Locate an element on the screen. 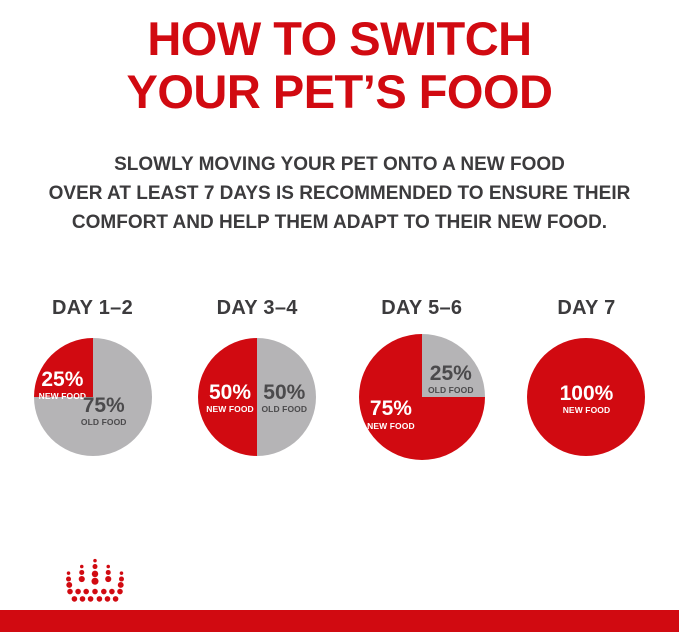  slice-label-new-food: 25% NEW FOOD is located at coordinates (62, 384).